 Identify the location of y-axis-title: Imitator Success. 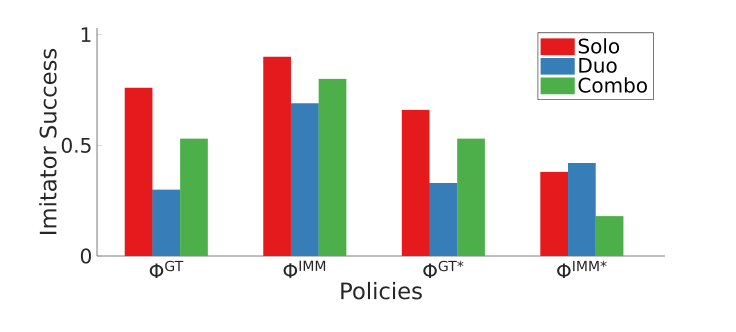
(48, 141).